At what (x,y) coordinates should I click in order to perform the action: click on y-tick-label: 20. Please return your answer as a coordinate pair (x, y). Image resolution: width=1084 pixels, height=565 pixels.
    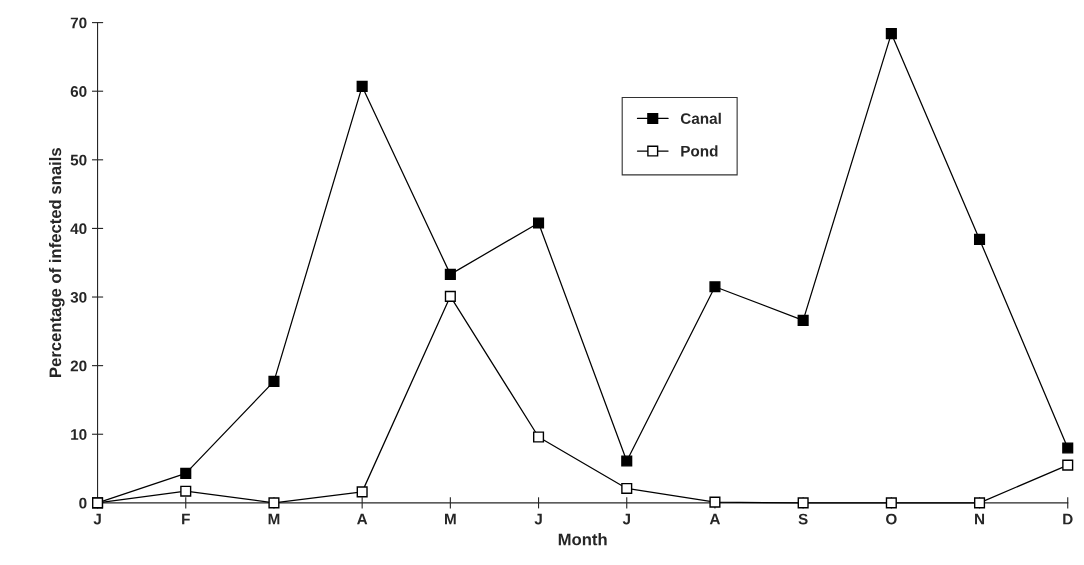
    Looking at the image, I should click on (78, 366).